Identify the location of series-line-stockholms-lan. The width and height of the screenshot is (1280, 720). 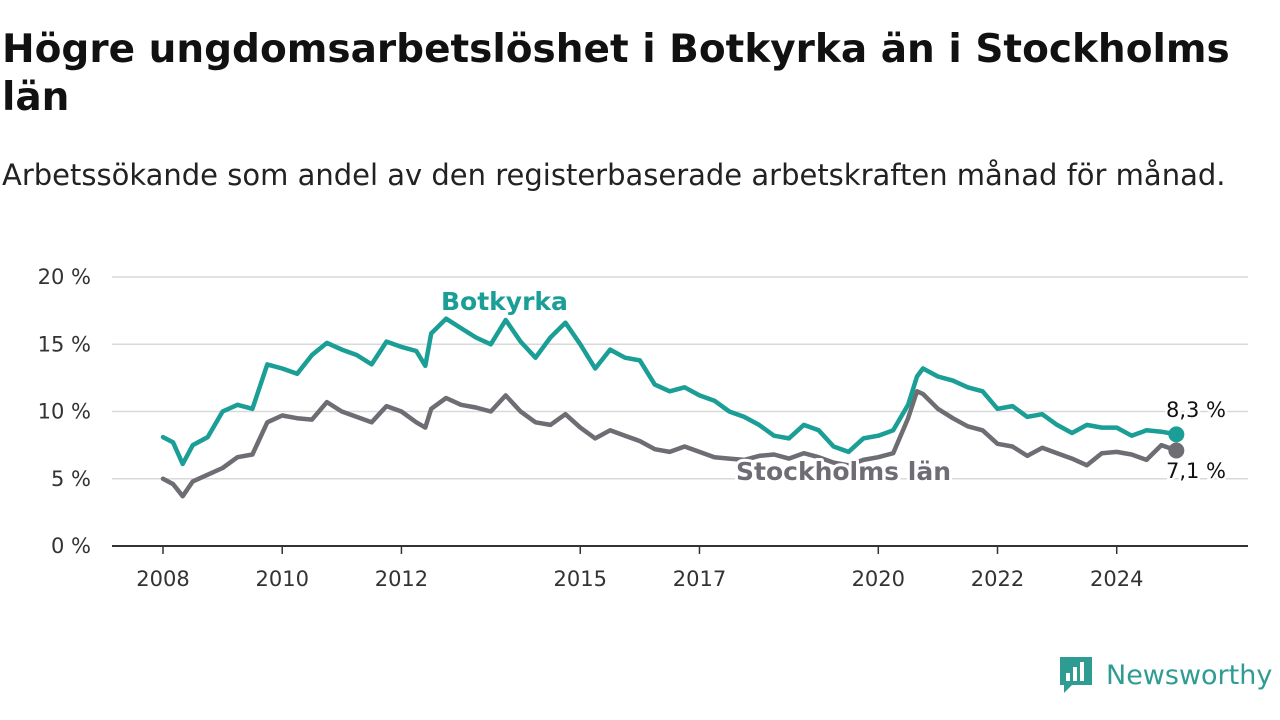
(669, 444).